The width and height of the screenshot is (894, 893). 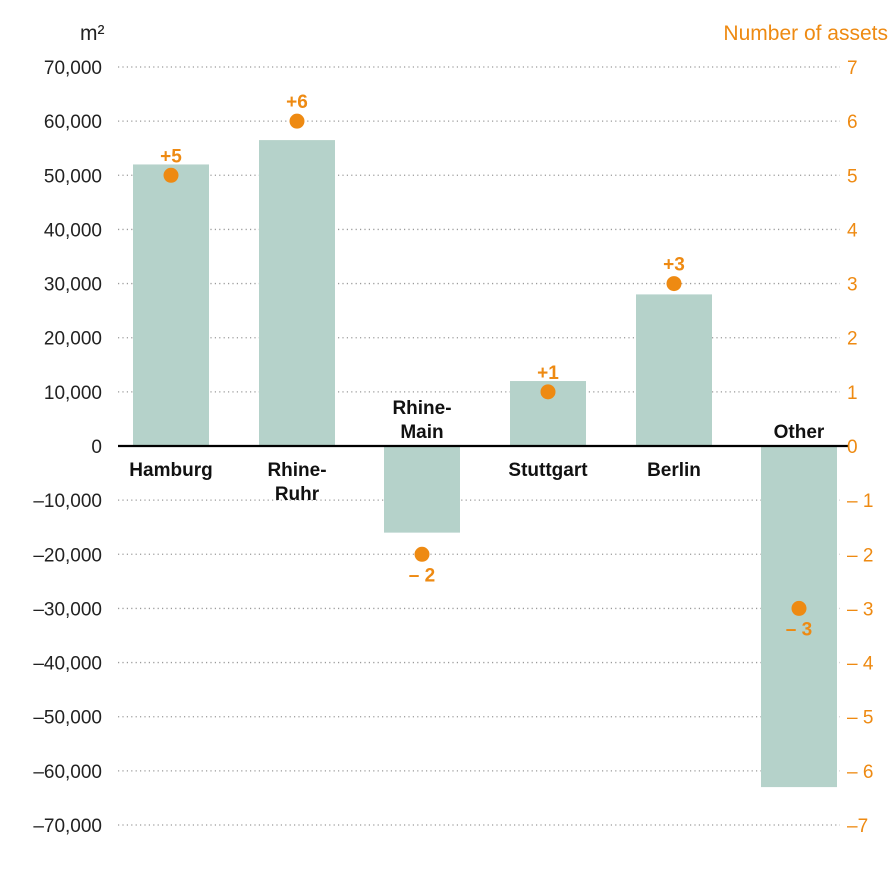 I want to click on category-label: Rhine-Main, so click(x=421, y=420).